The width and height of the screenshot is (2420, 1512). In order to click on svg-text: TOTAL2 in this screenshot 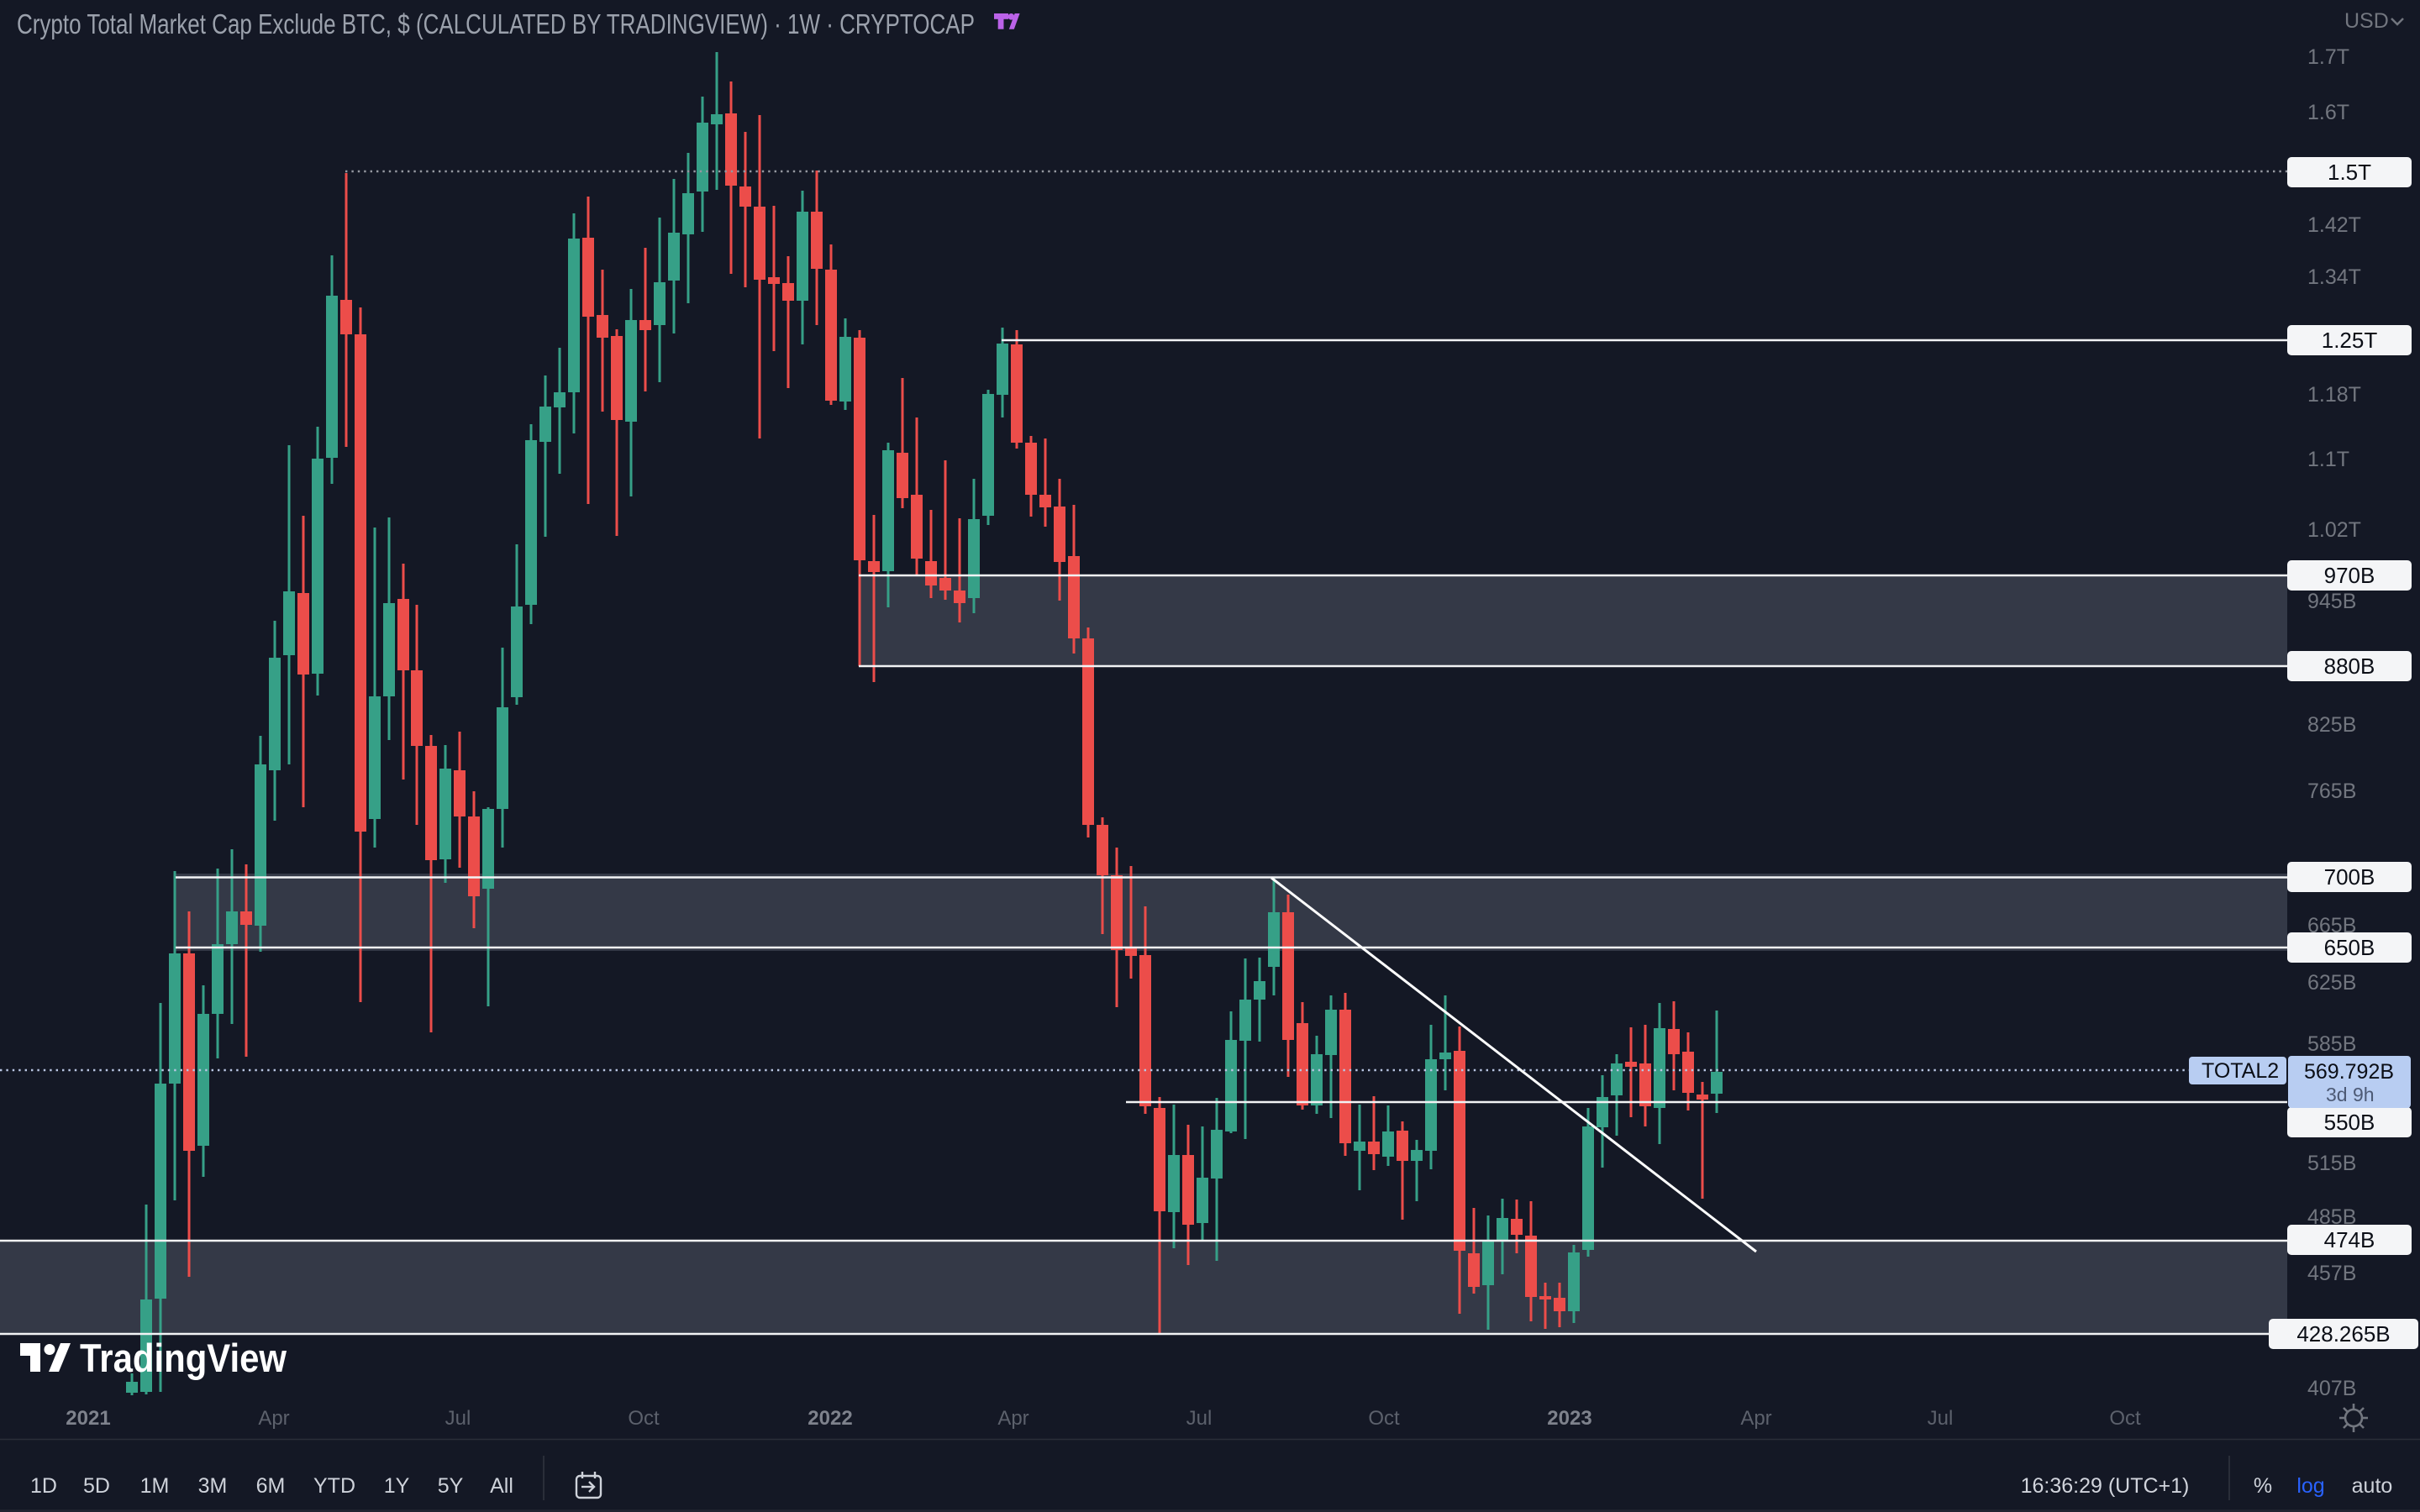, I will do `click(2240, 1071)`.